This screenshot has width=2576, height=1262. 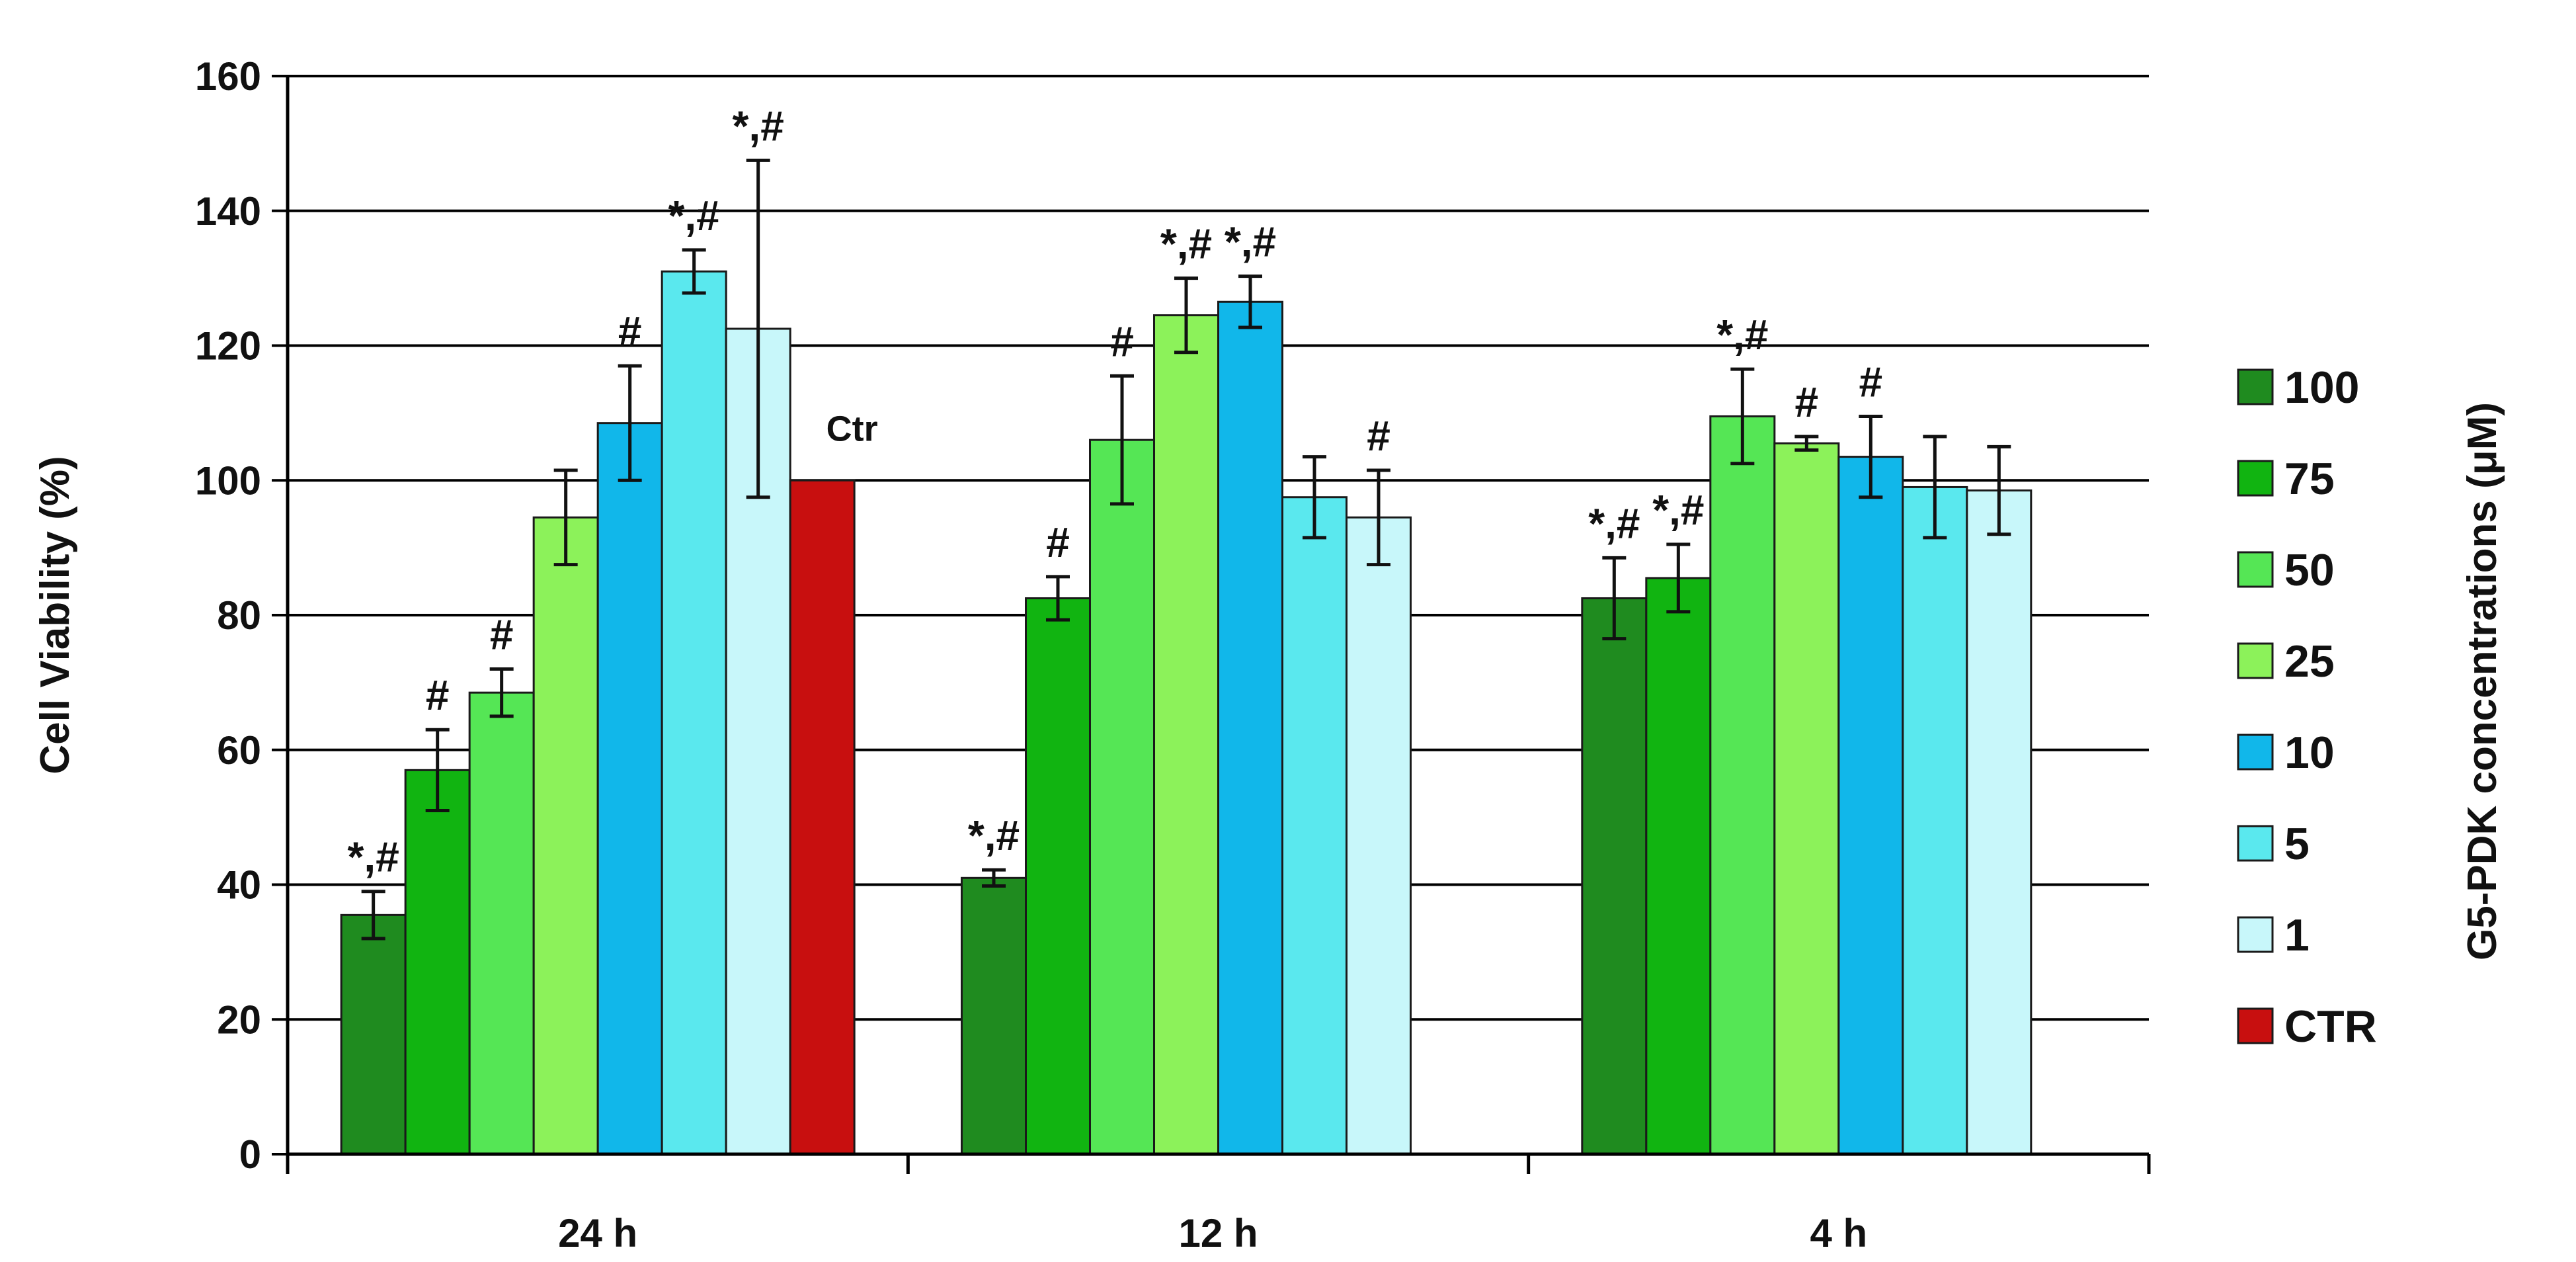 I want to click on legend-label: 25, so click(x=2310, y=661).